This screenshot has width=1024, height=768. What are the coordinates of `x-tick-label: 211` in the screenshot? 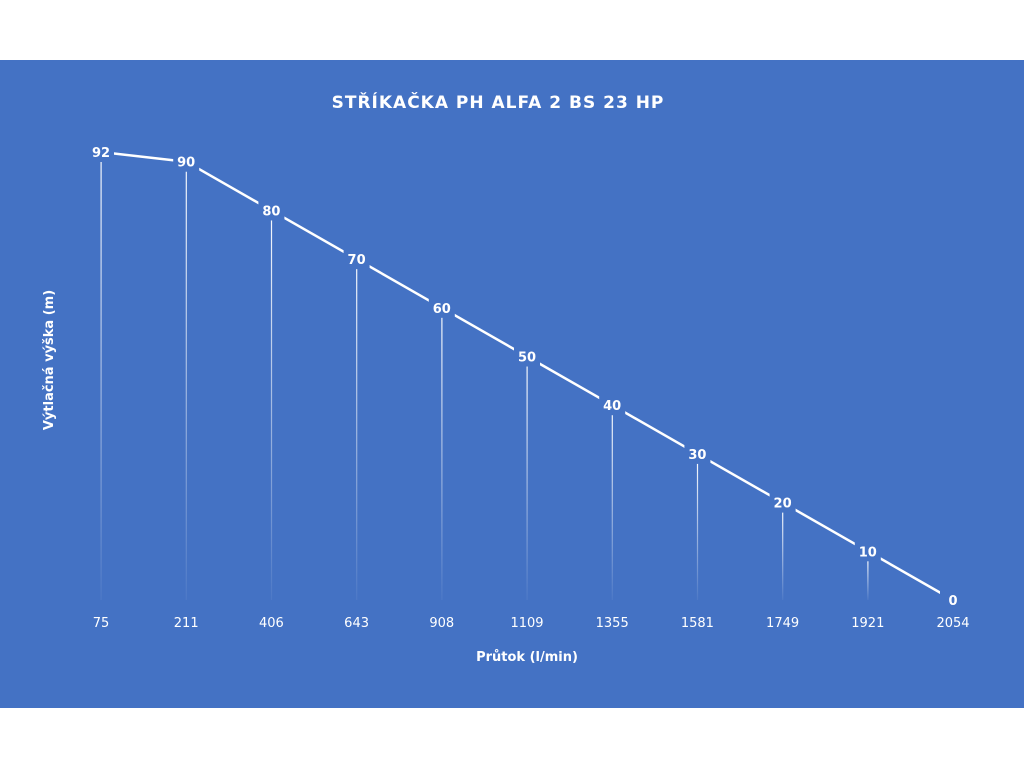 It's located at (186, 623).